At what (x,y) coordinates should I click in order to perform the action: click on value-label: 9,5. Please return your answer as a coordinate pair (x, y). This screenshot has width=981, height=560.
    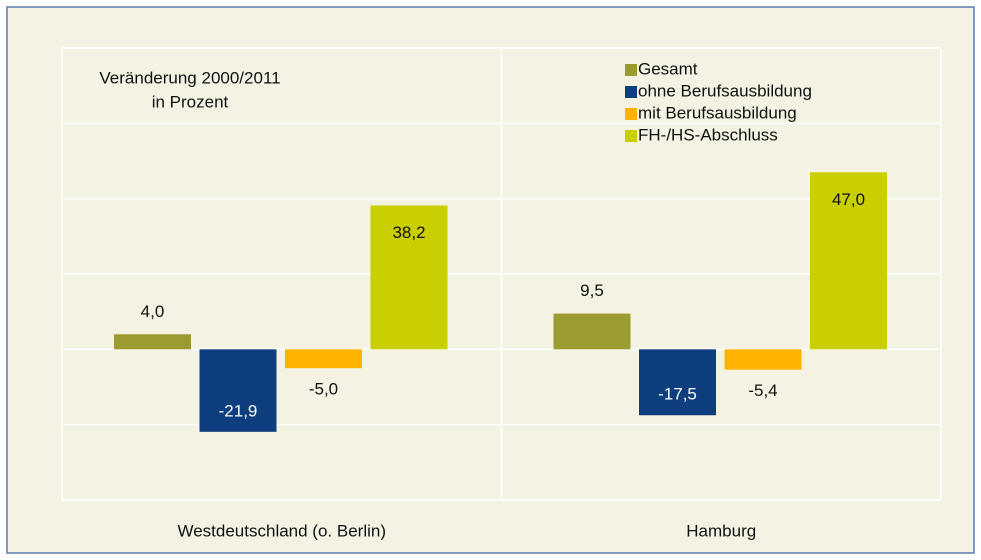
    Looking at the image, I should click on (592, 290).